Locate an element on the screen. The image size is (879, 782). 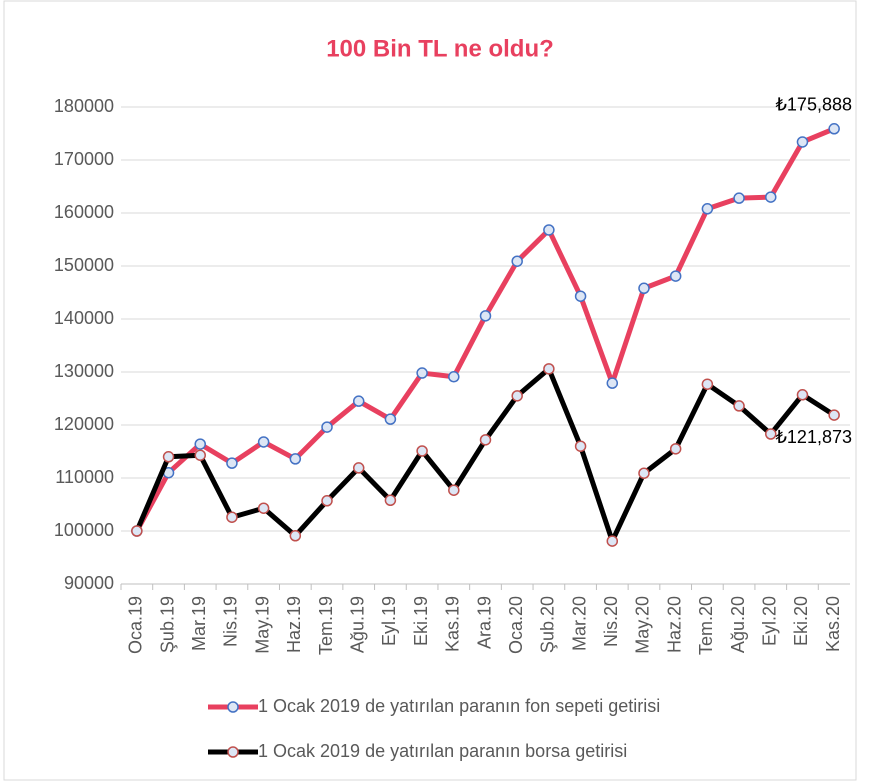
chart-title: 100 Bin TL ne oldu? is located at coordinates (440, 48).